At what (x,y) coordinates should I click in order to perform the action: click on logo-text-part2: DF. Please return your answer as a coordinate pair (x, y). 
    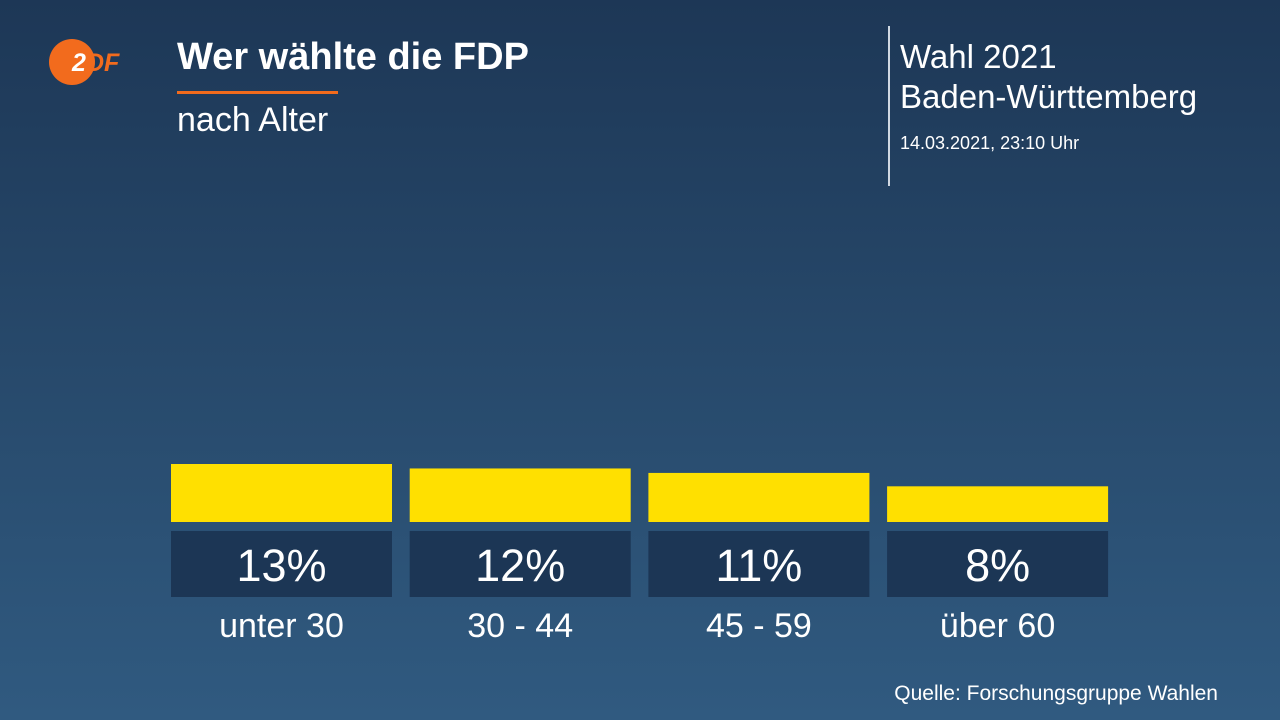
    Looking at the image, I should click on (103, 63).